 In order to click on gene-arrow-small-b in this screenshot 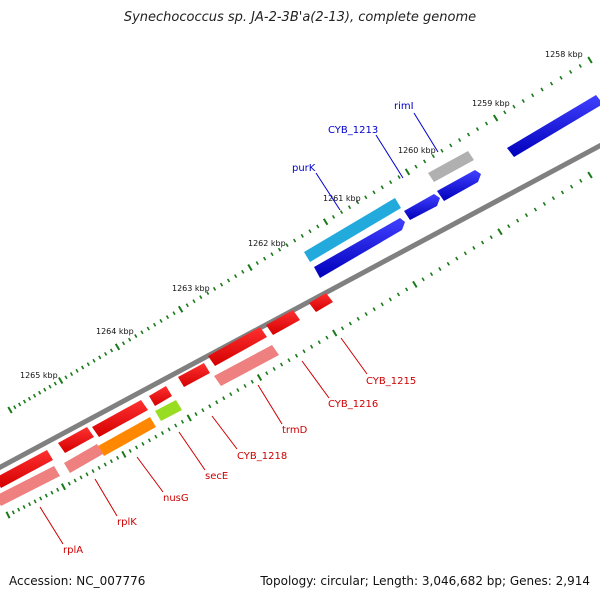, I will do `click(76, 440)`.